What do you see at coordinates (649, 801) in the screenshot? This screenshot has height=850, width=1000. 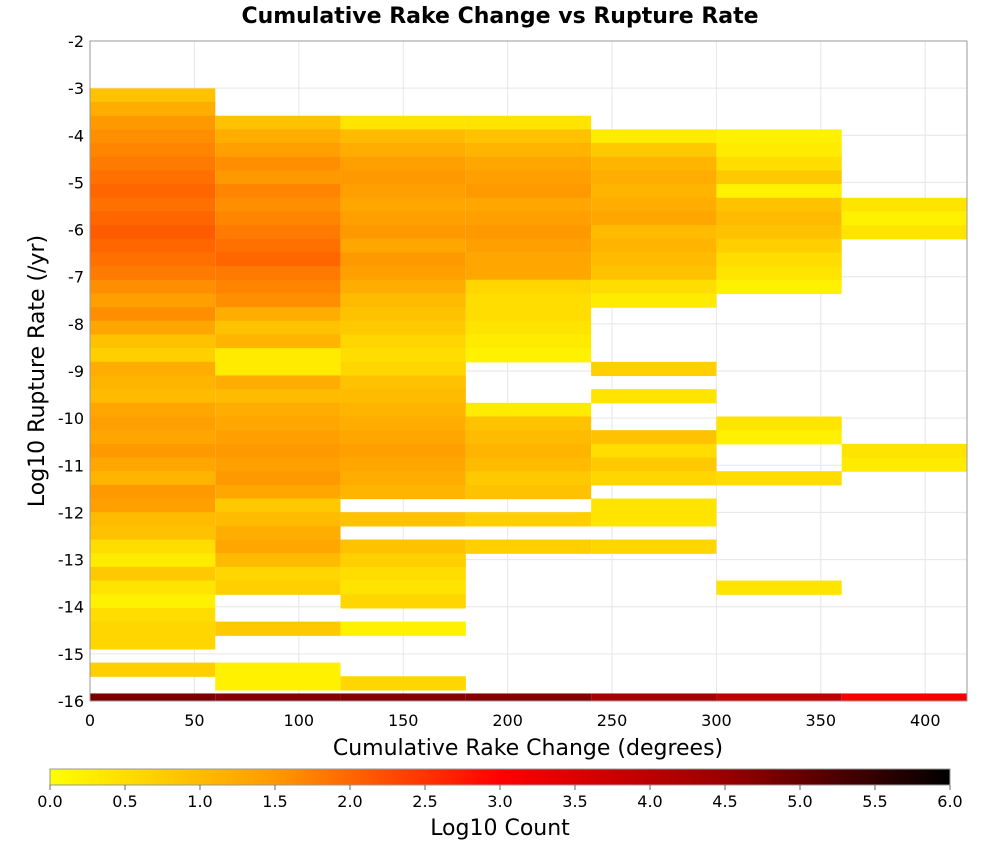 I see `colorbar-tick-label: 4.0` at bounding box center [649, 801].